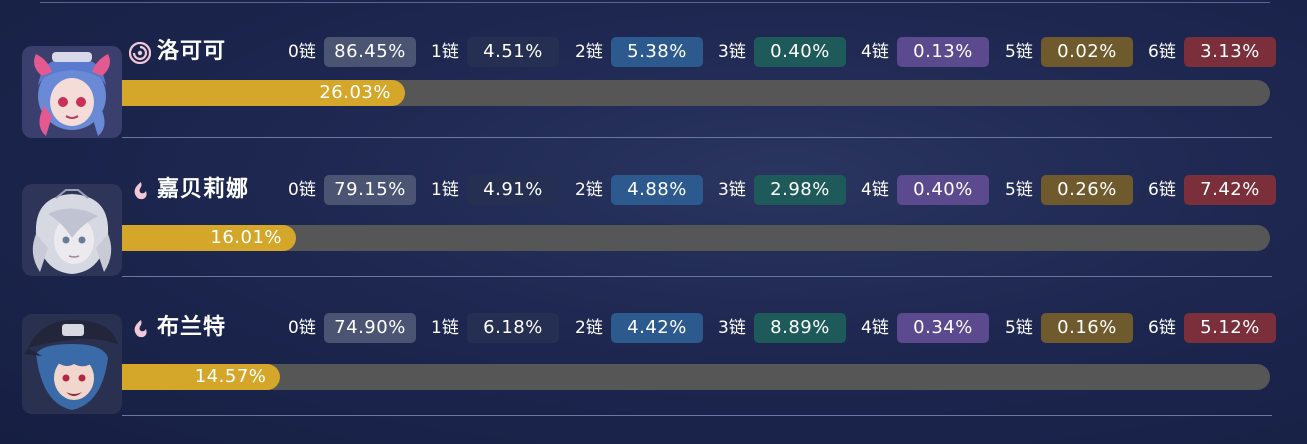  Describe the element at coordinates (800, 190) in the screenshot. I see `chain-value: 2.98%` at that location.